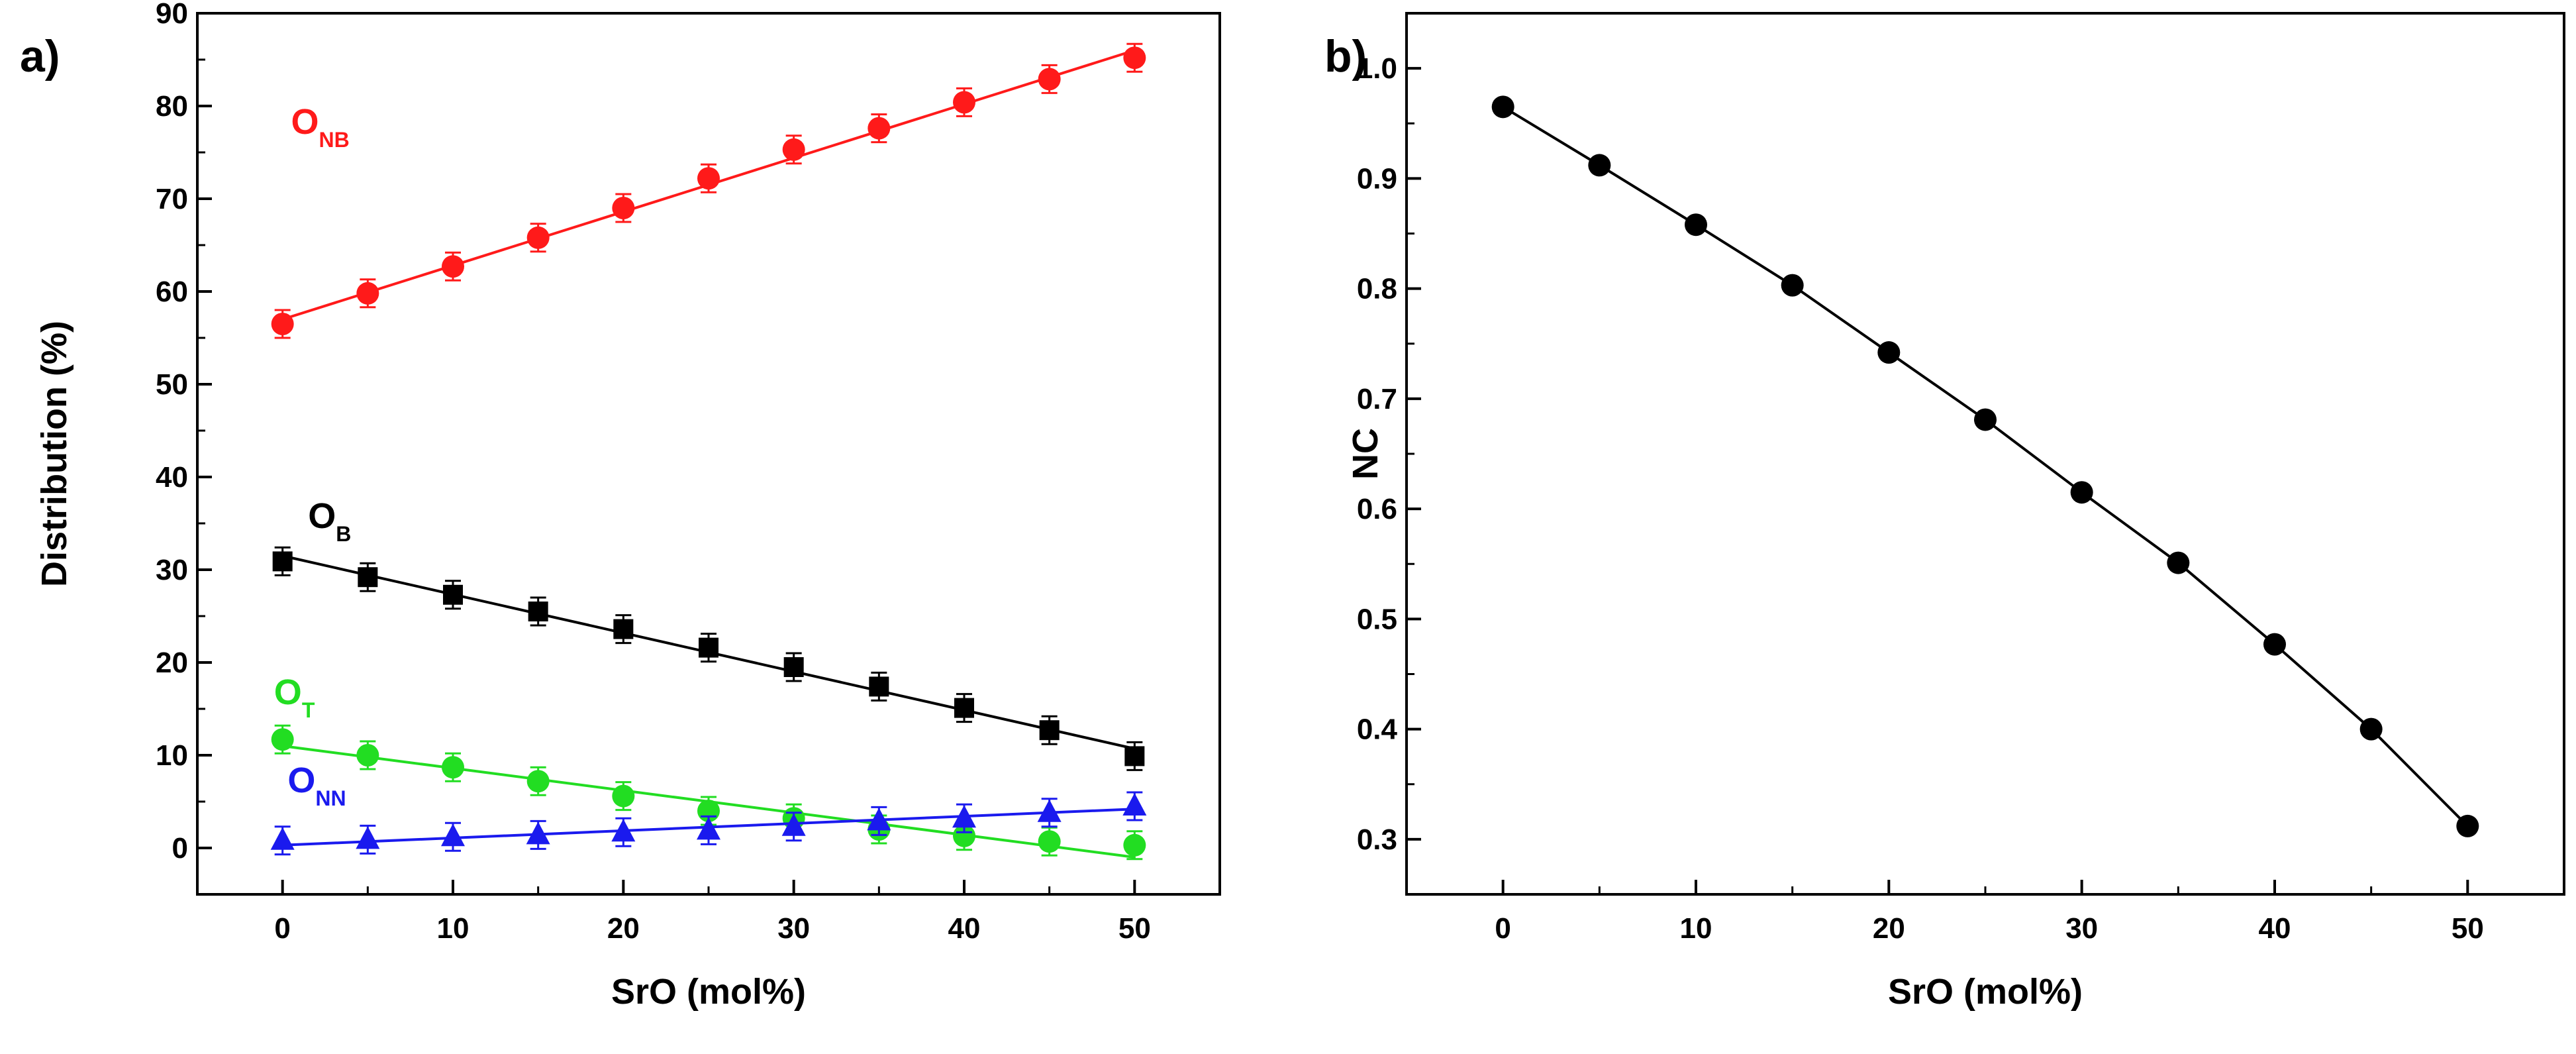 This screenshot has width=2576, height=1054. Describe the element at coordinates (180, 848) in the screenshot. I see `y-tick-label: 0` at that location.